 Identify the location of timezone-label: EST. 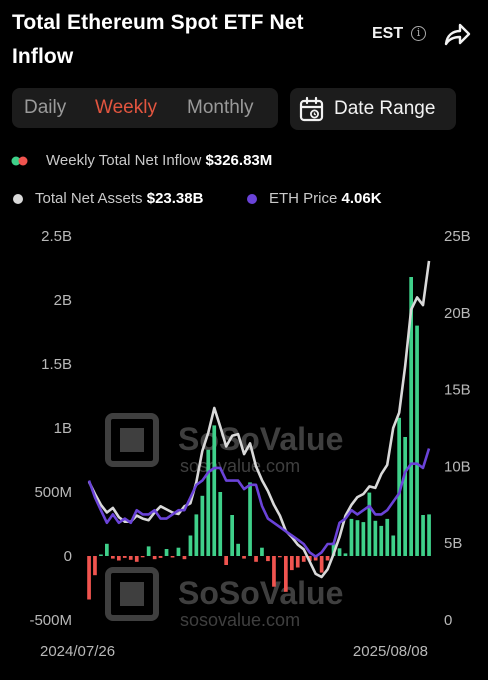
(388, 33).